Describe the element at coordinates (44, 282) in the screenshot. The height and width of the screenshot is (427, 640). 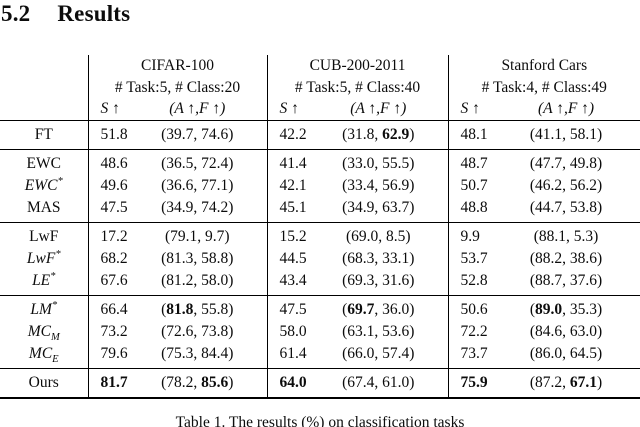
I see `row-label: LE*` at that location.